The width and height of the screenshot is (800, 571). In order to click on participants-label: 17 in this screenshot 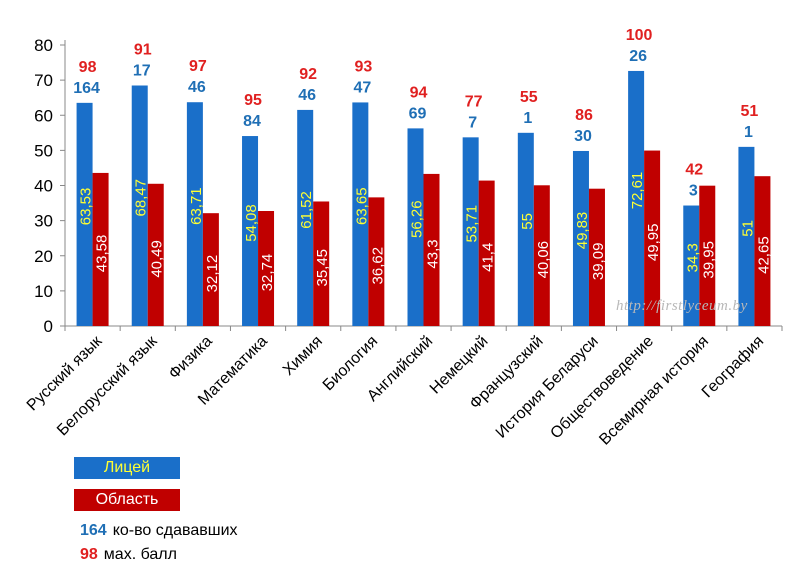, I will do `click(142, 70)`.